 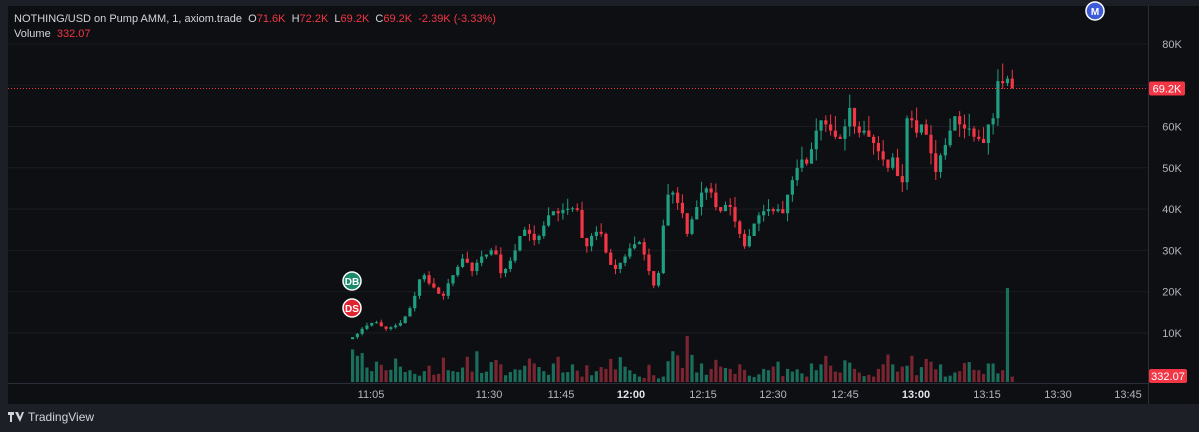 What do you see at coordinates (355, 19) in the screenshot?
I see `low-value: 69.2K` at bounding box center [355, 19].